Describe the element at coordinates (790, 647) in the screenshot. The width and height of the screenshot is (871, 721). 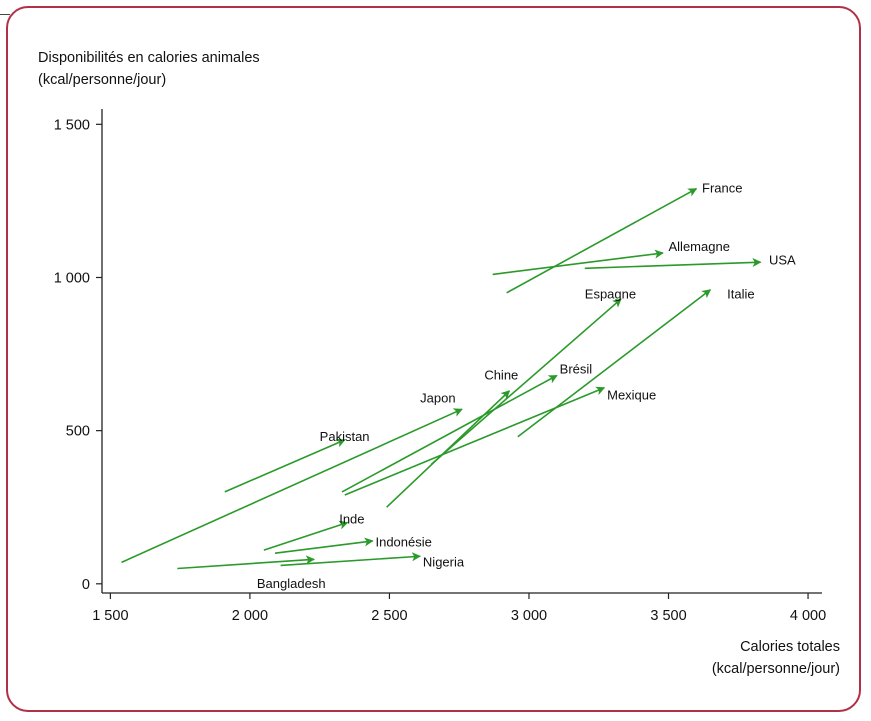
I see `x-axis-label-line1: Calories totales` at that location.